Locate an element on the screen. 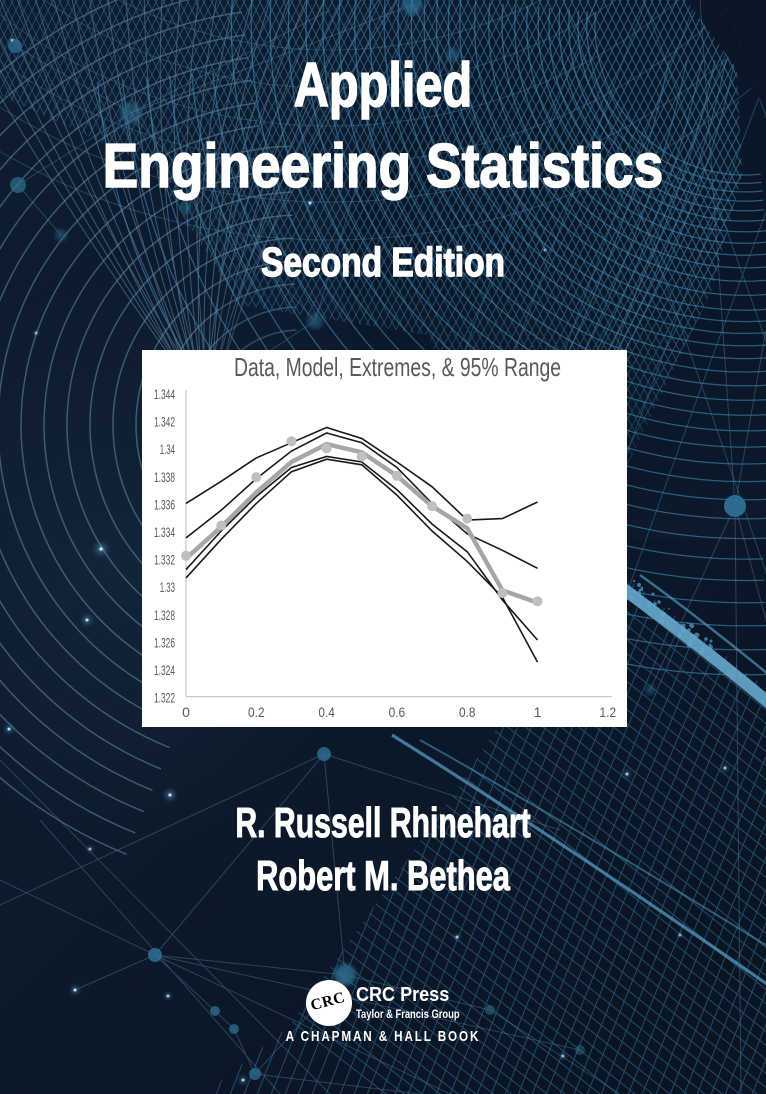 This screenshot has height=1094, width=766. svg-text: 1.324 is located at coordinates (164, 670).